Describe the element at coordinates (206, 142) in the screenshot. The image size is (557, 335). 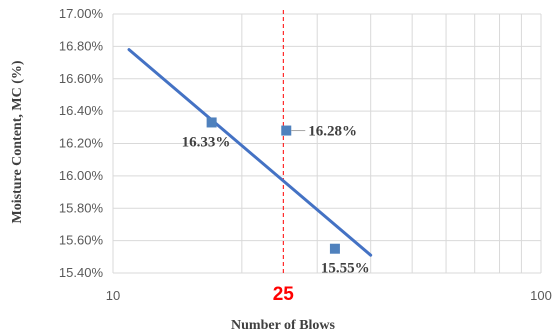
I see `data-label: 16.33%` at that location.